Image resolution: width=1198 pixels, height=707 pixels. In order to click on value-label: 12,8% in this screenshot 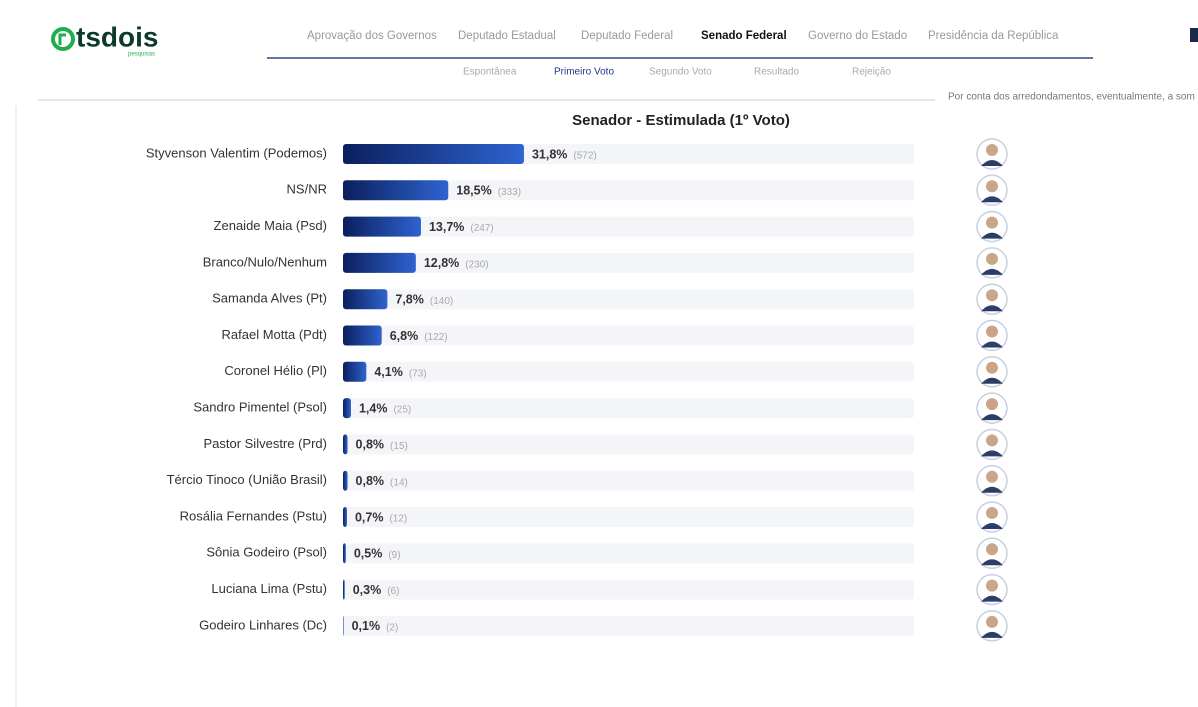, I will do `click(441, 263)`.